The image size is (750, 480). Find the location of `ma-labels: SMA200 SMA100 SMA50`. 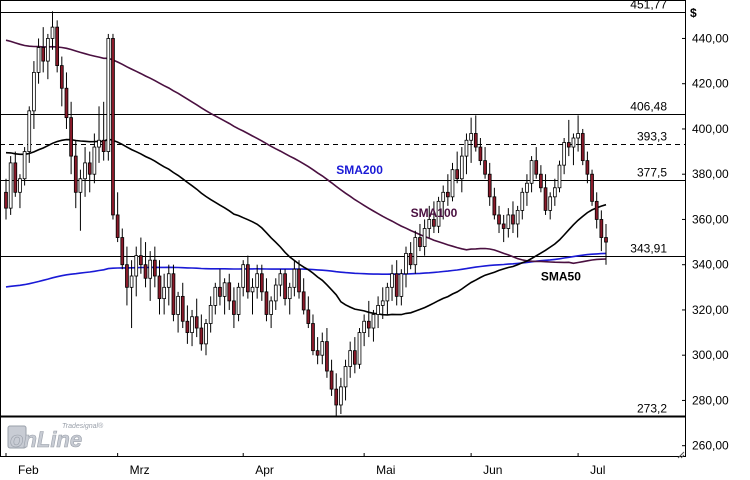

ma-labels: SMA200 SMA100 SMA50 is located at coordinates (458, 223).